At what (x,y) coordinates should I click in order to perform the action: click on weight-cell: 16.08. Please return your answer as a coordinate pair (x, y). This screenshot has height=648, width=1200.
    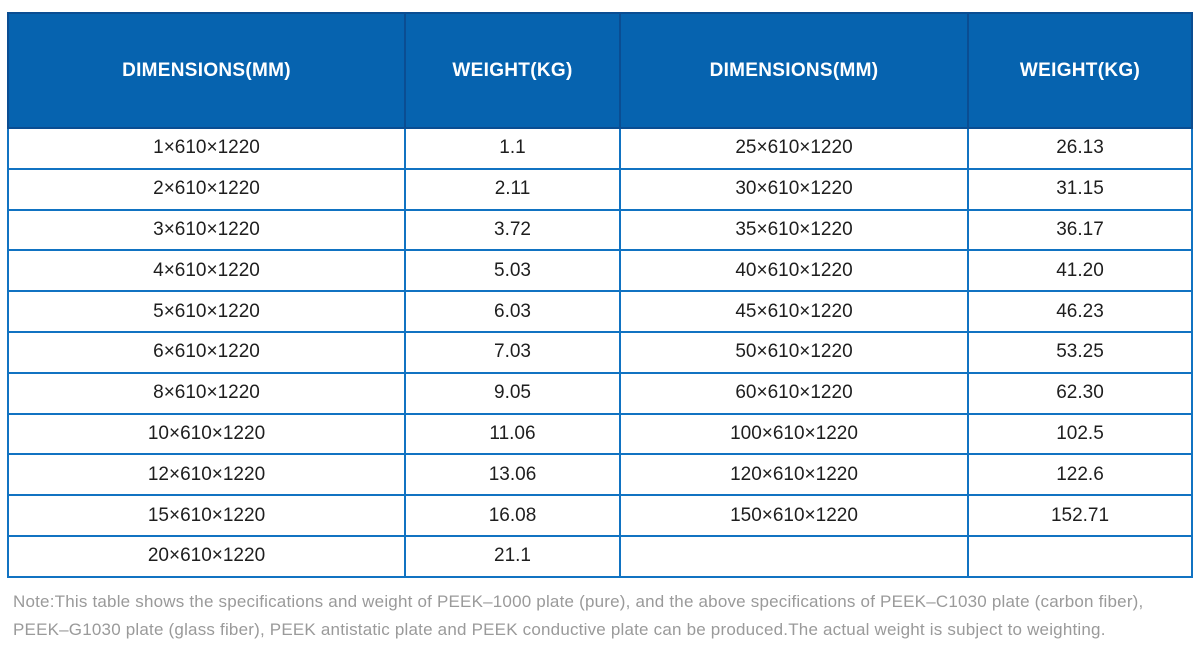
    Looking at the image, I should click on (513, 515).